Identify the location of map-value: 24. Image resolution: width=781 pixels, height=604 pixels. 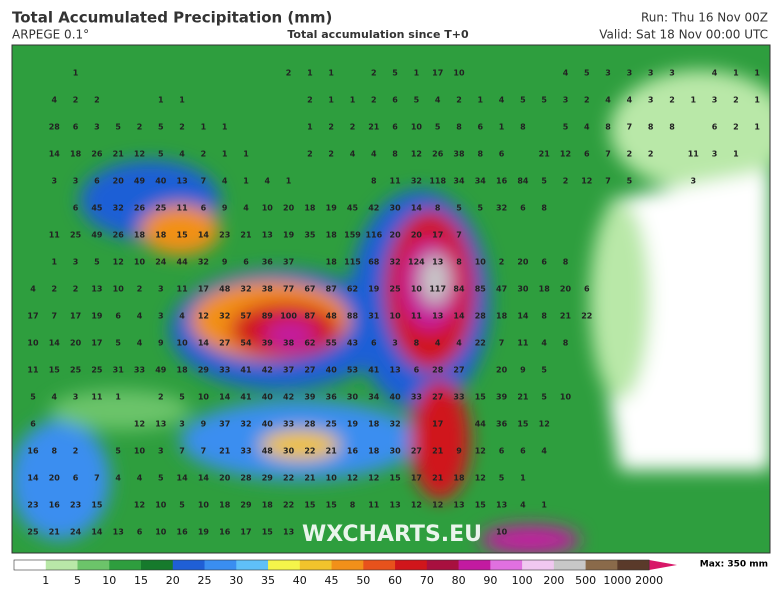
(76, 532).